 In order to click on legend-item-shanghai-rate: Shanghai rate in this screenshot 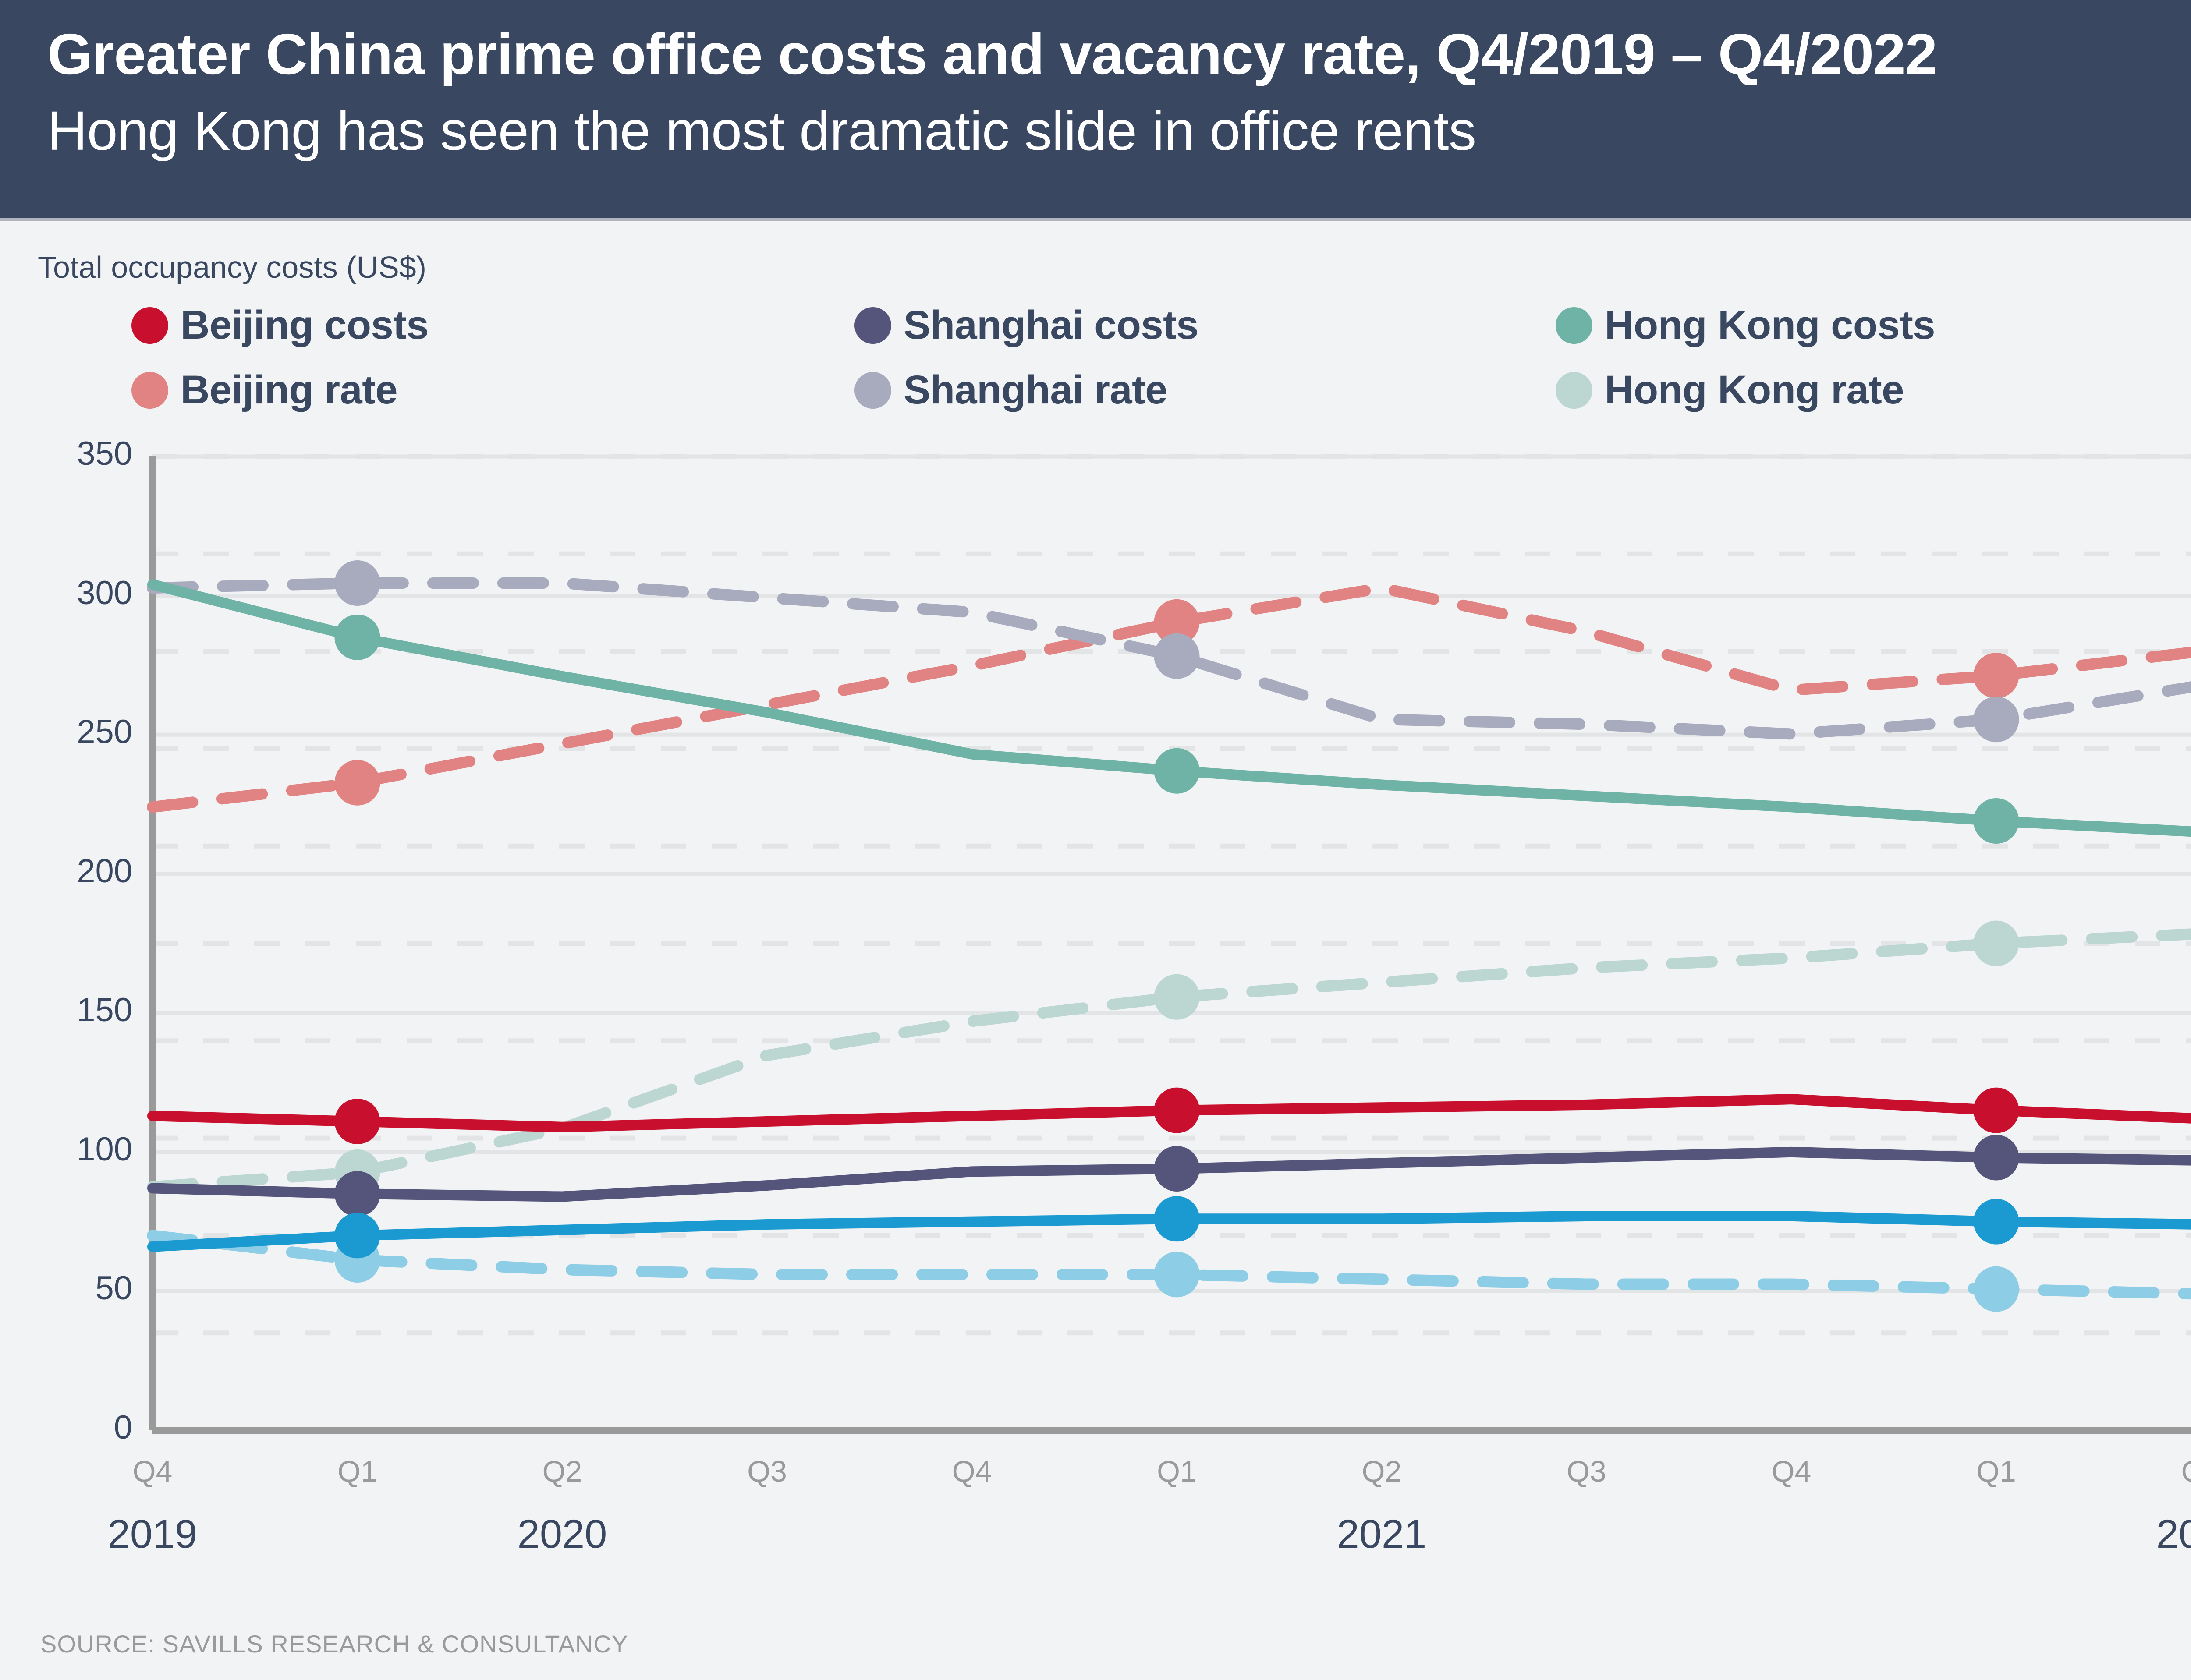, I will do `click(1010, 390)`.